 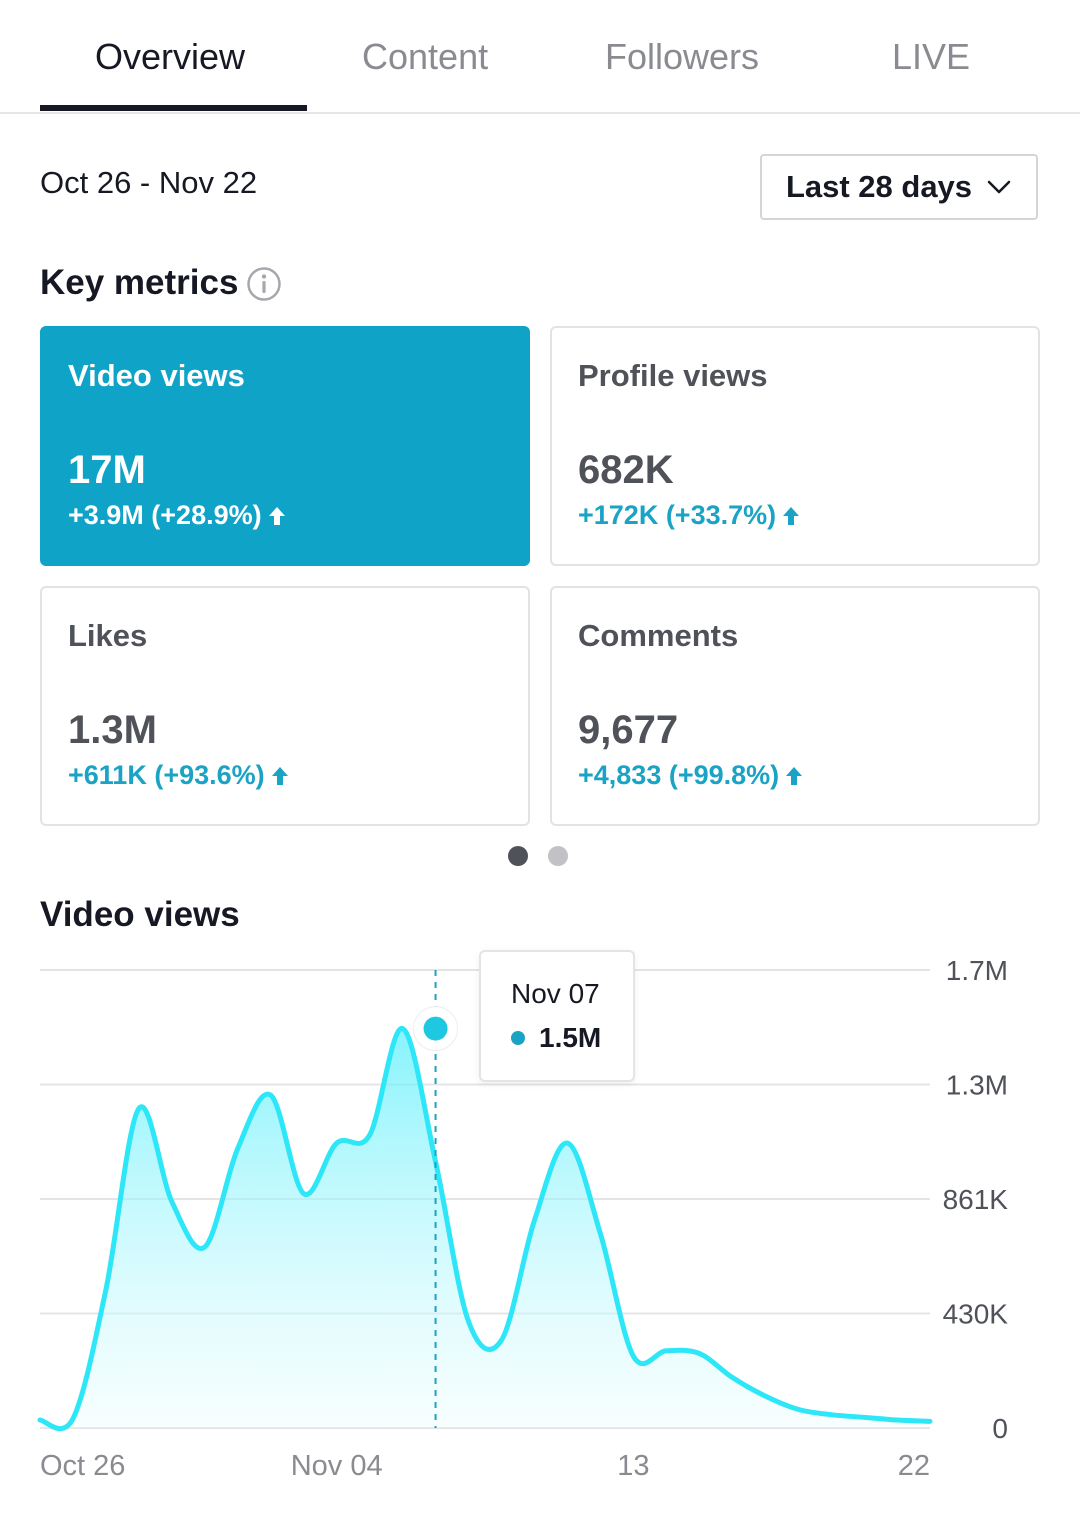 What do you see at coordinates (658, 635) in the screenshot?
I see `metric-label: Comments` at bounding box center [658, 635].